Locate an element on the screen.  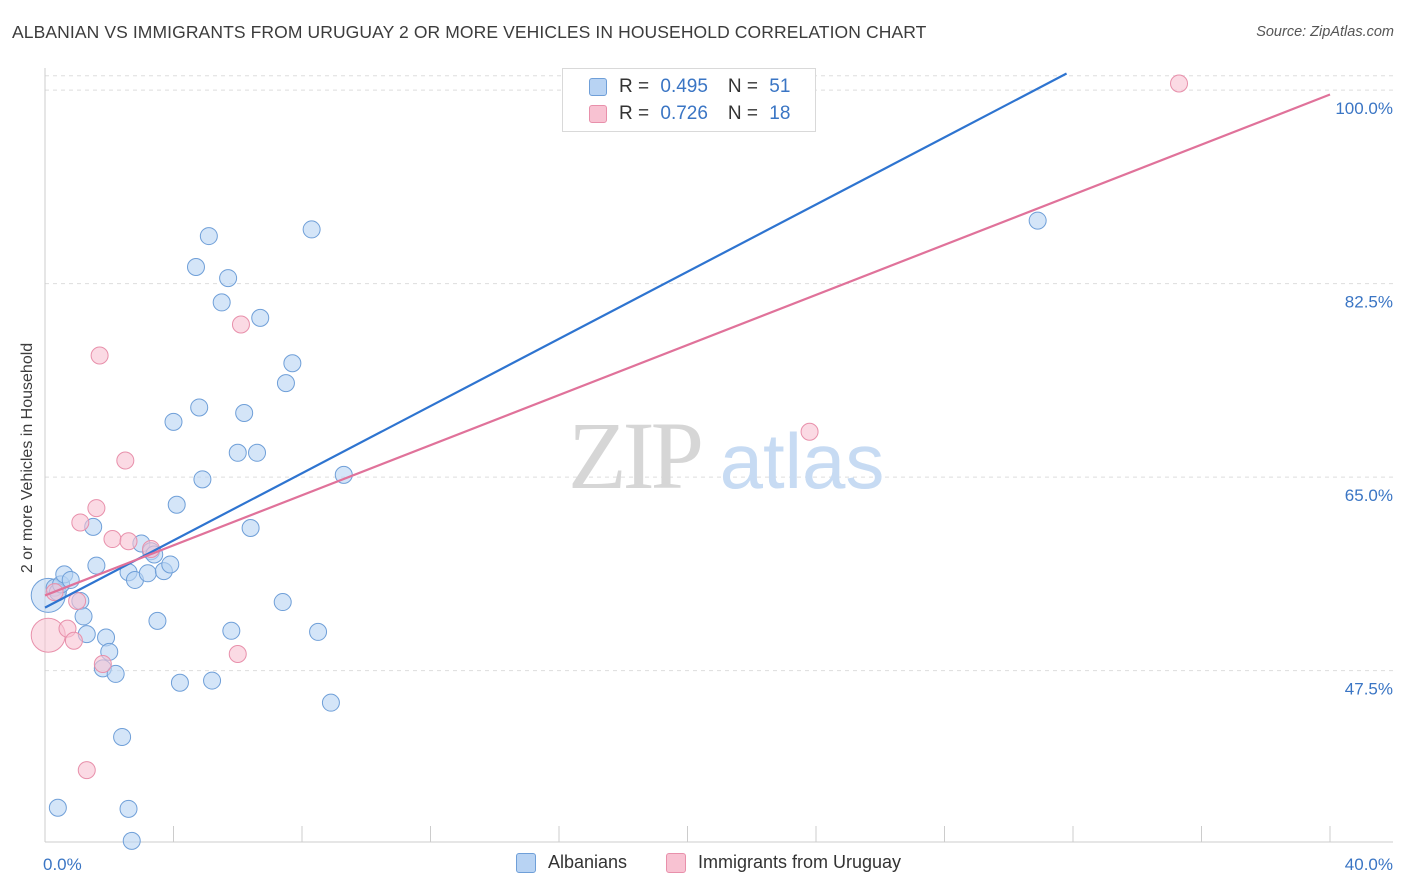
legend-label-albanians: Albanians is located at coordinates (588, 862).